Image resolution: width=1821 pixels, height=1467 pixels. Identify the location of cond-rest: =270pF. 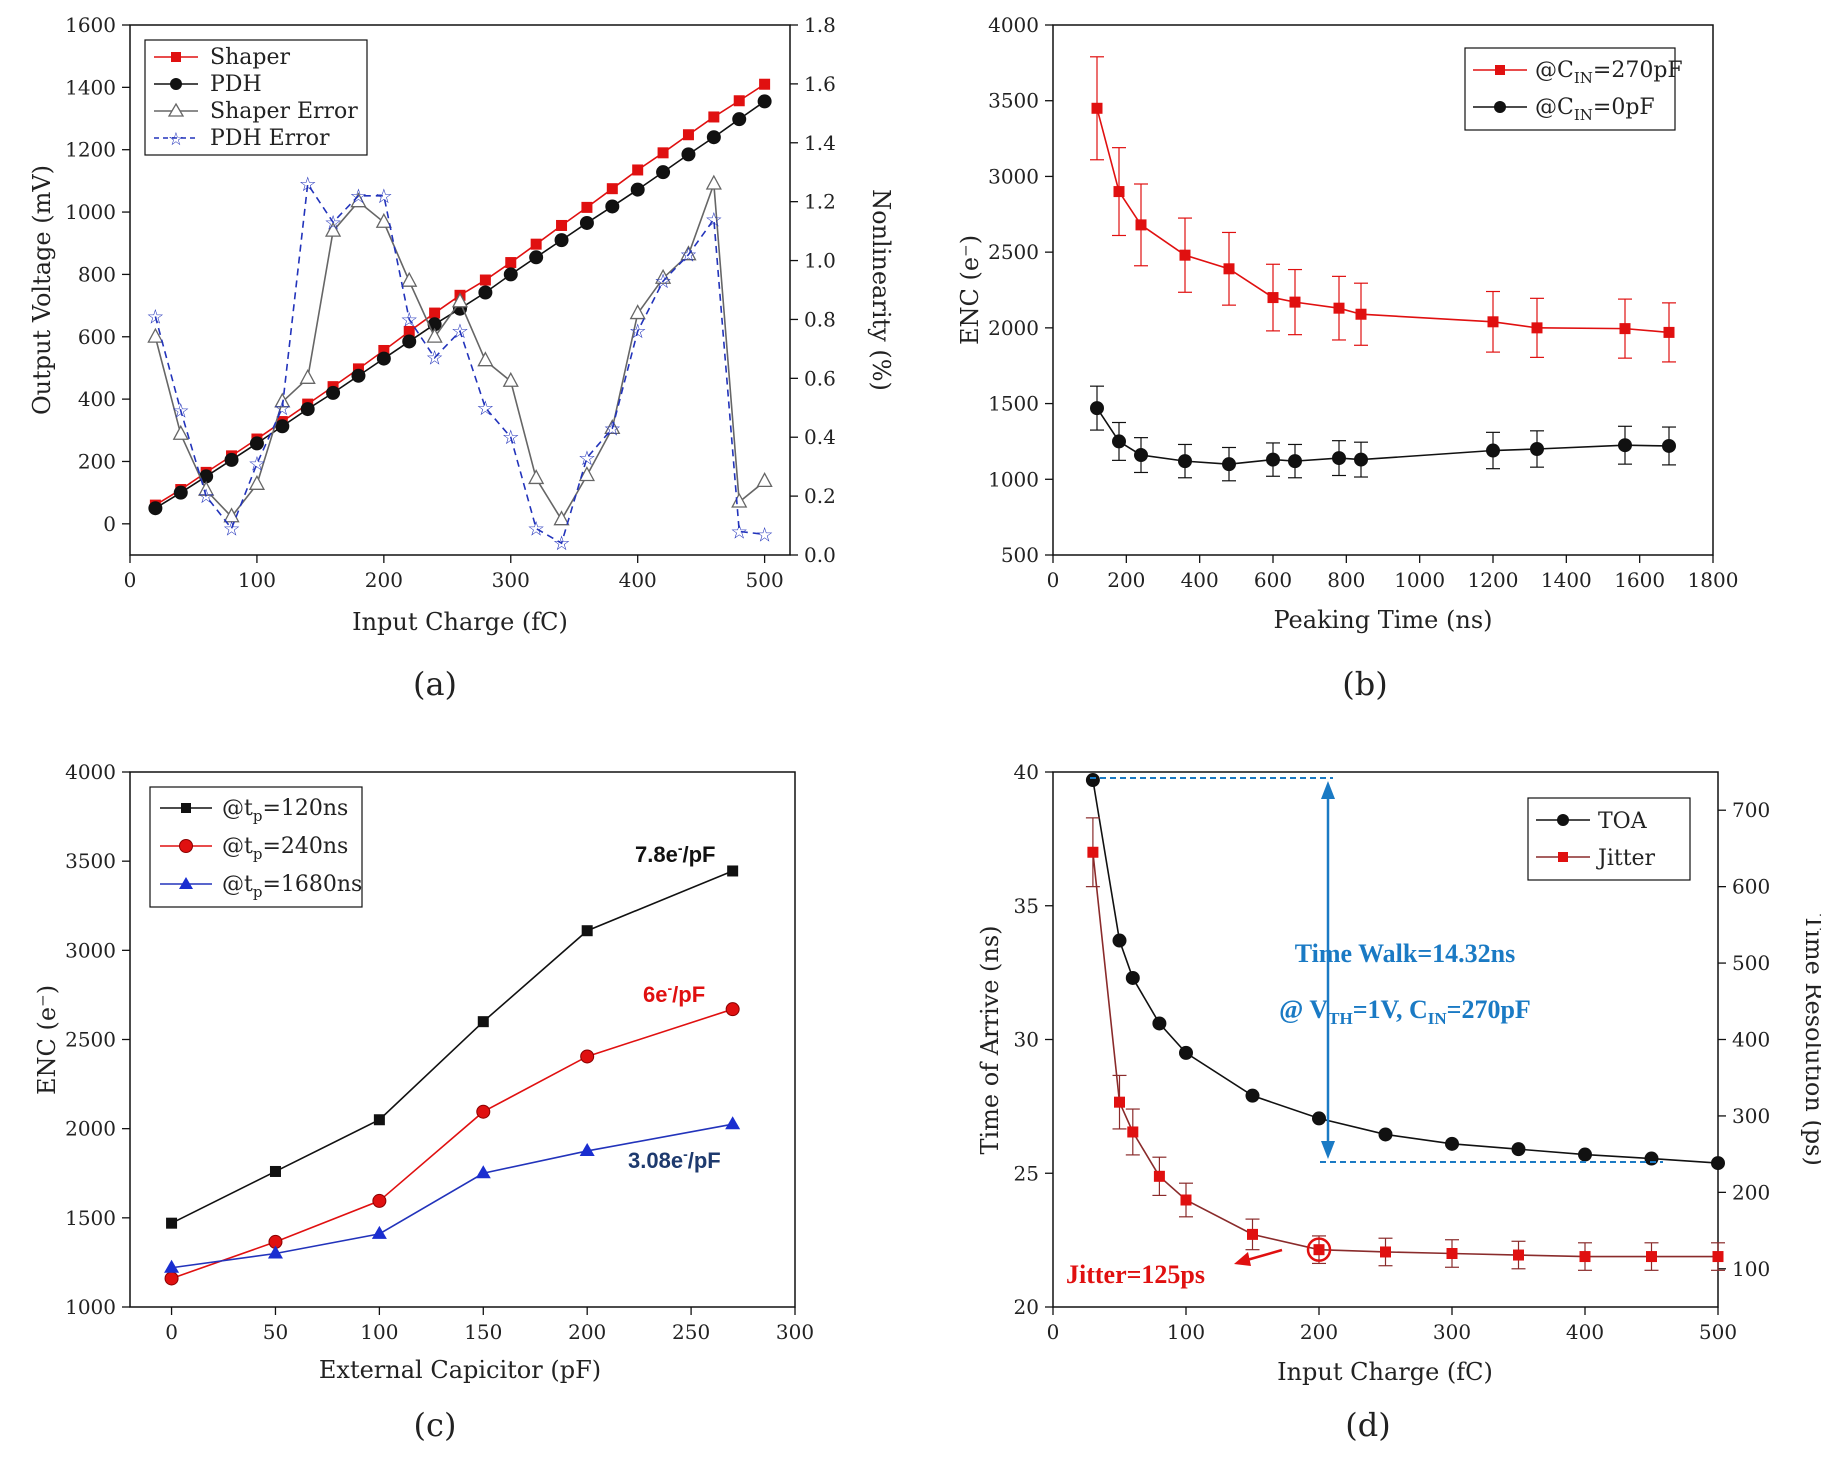
(1489, 1009).